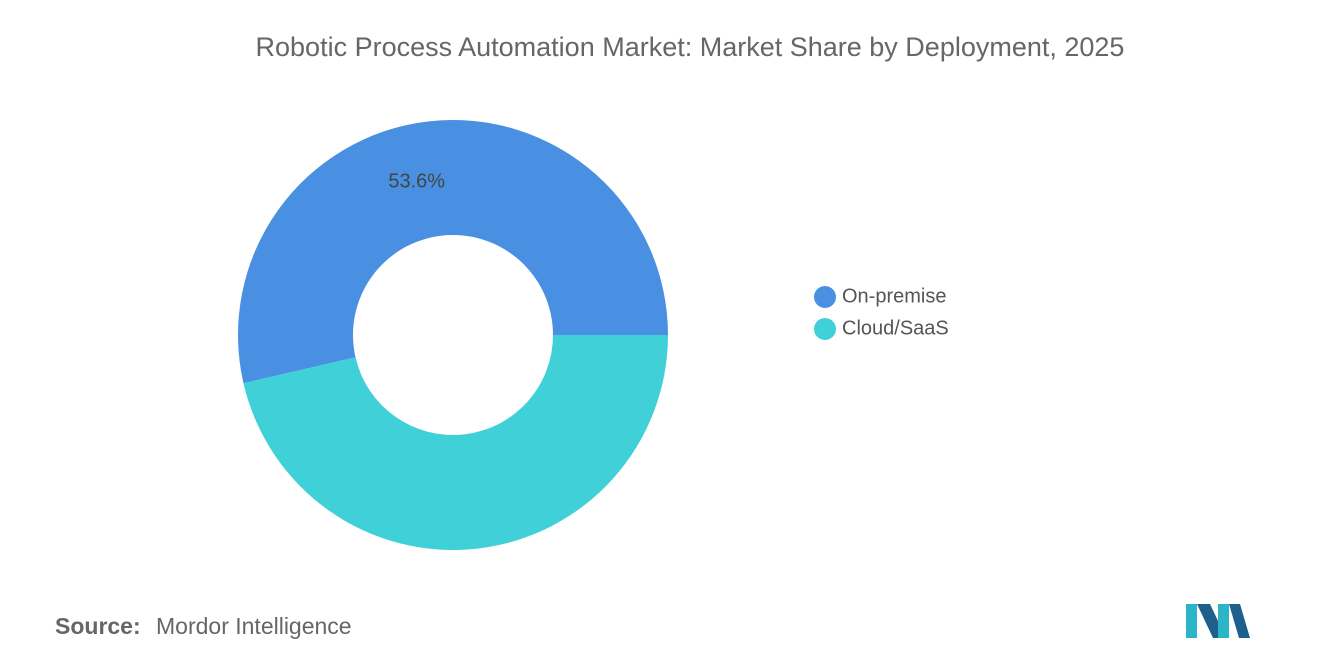 This screenshot has width=1320, height=665. Describe the element at coordinates (416, 182) in the screenshot. I see `value-label: 53.6%` at that location.